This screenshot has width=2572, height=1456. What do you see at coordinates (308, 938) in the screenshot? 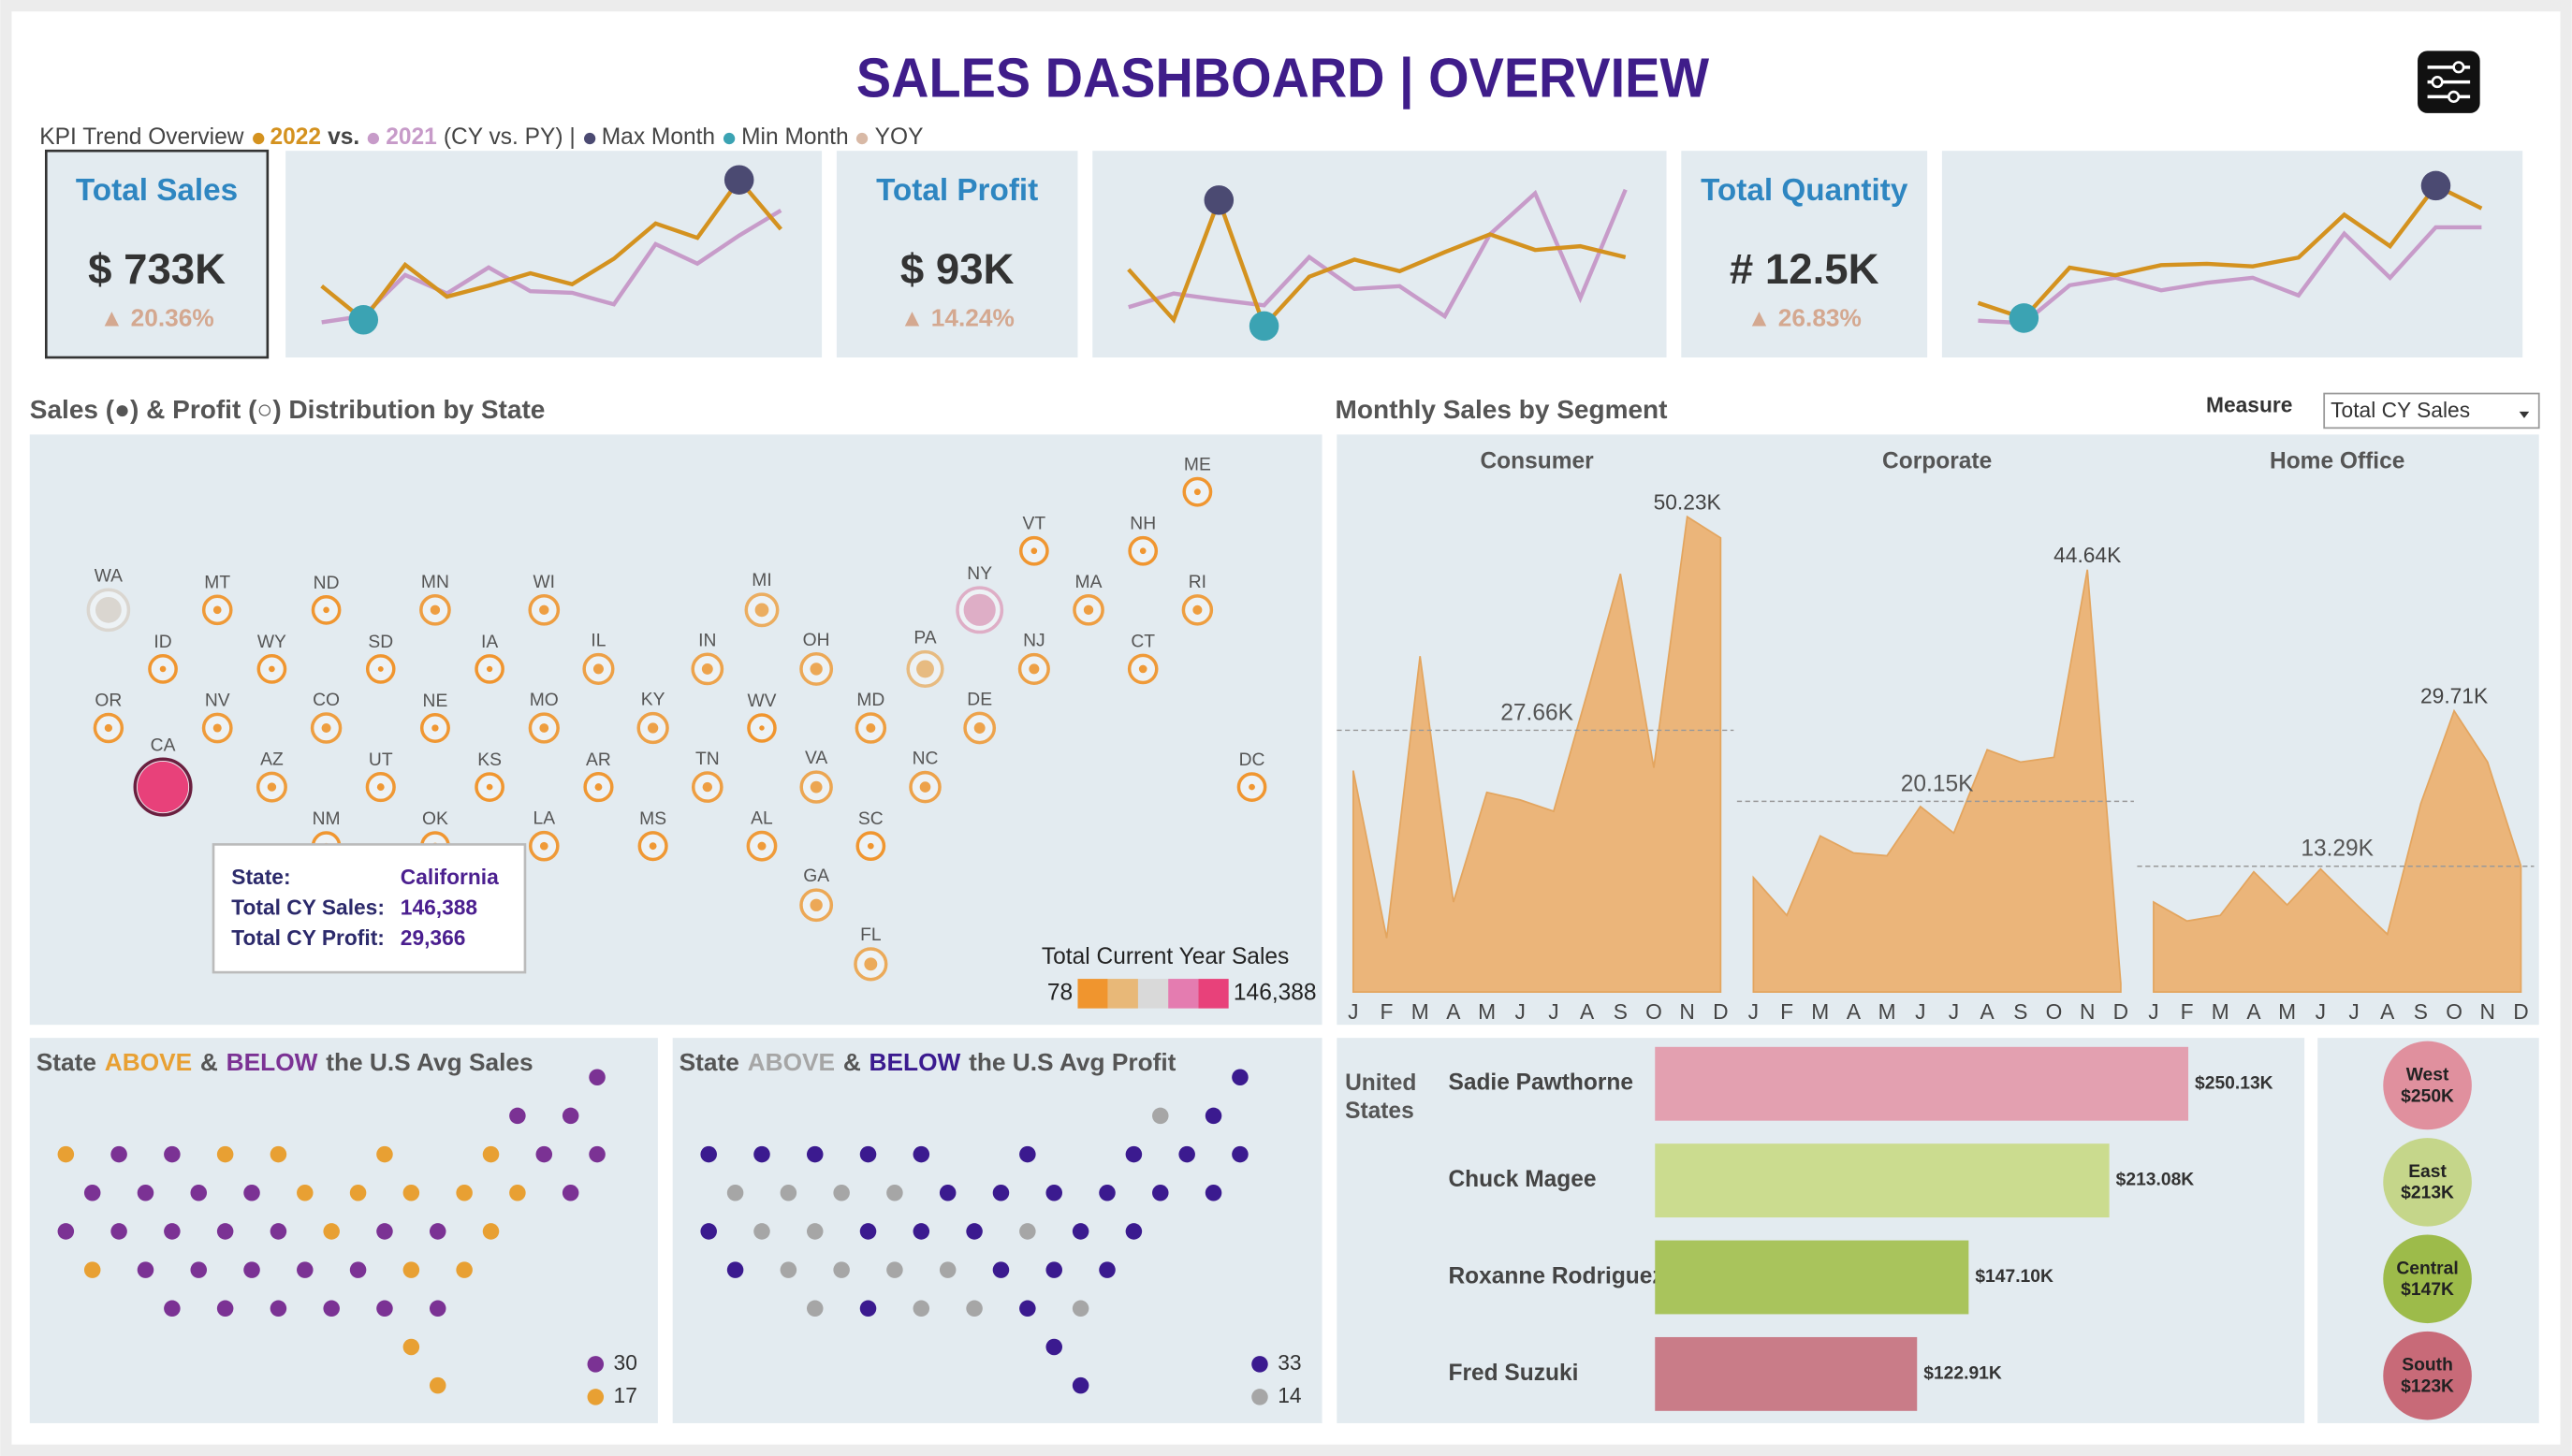
I see `tooltip-label: Total CY Profit:` at bounding box center [308, 938].